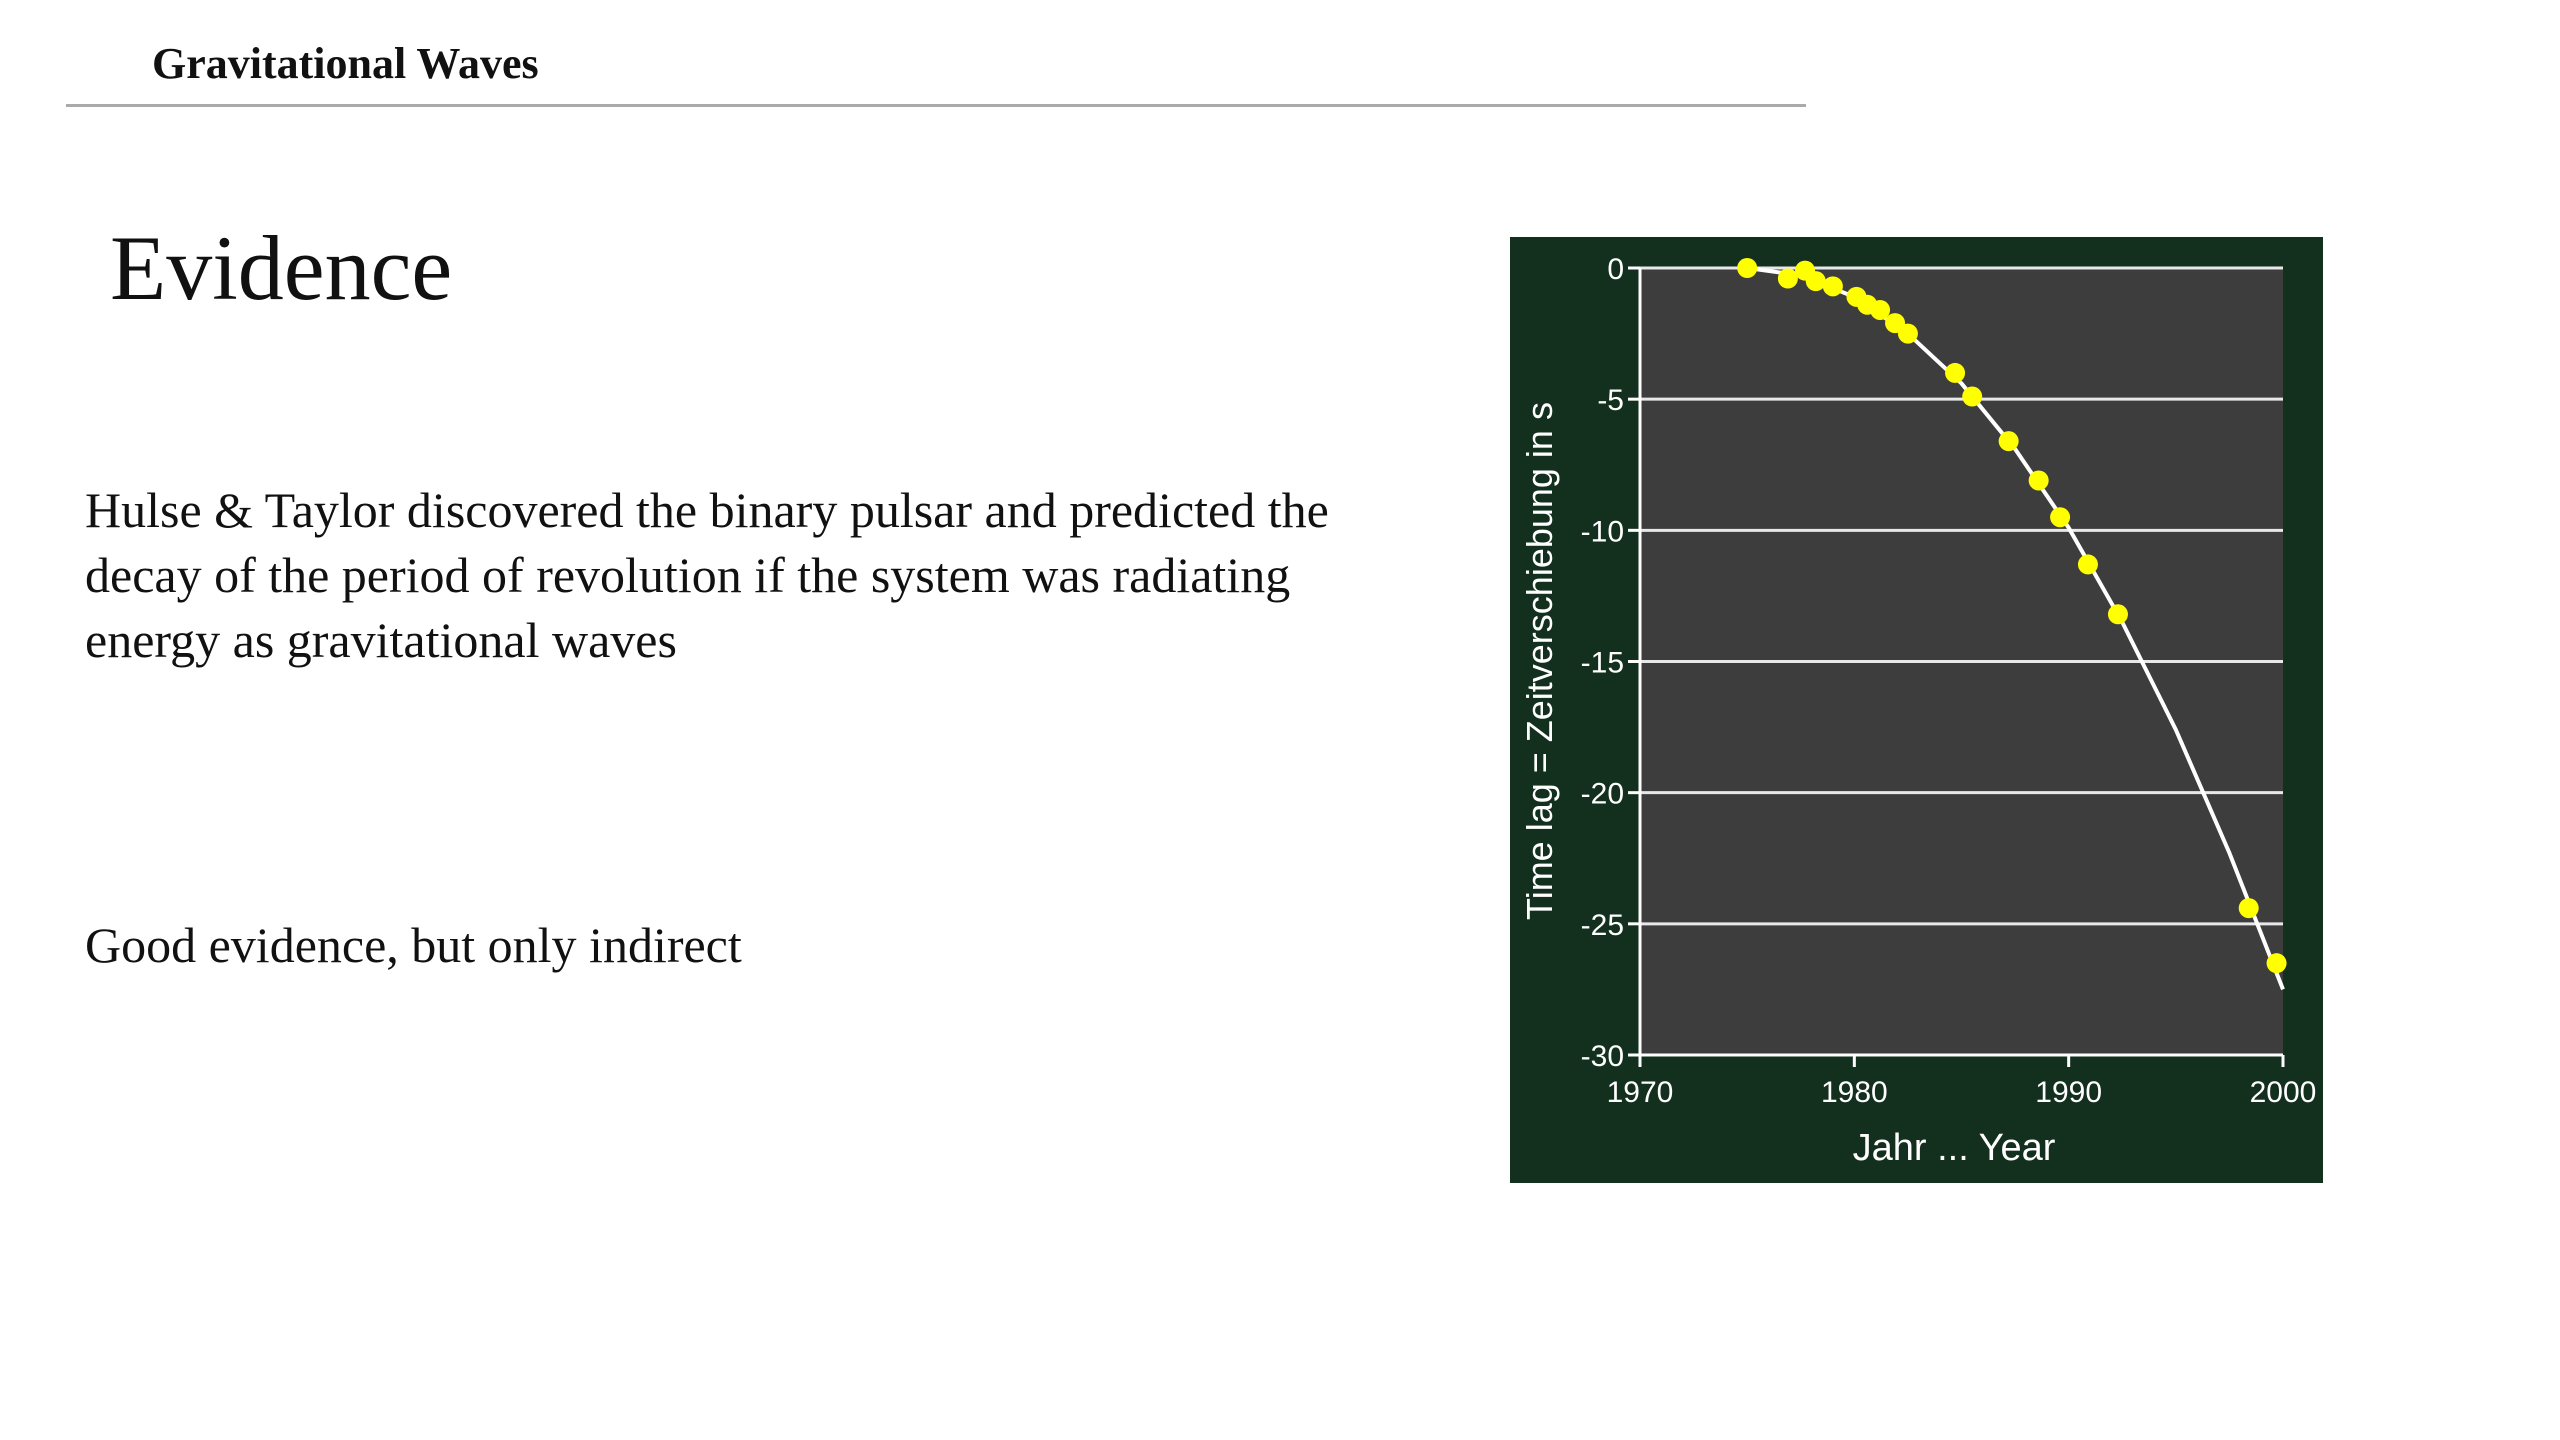  Describe the element at coordinates (1602, 794) in the screenshot. I see `y-tick-label: -20` at that location.